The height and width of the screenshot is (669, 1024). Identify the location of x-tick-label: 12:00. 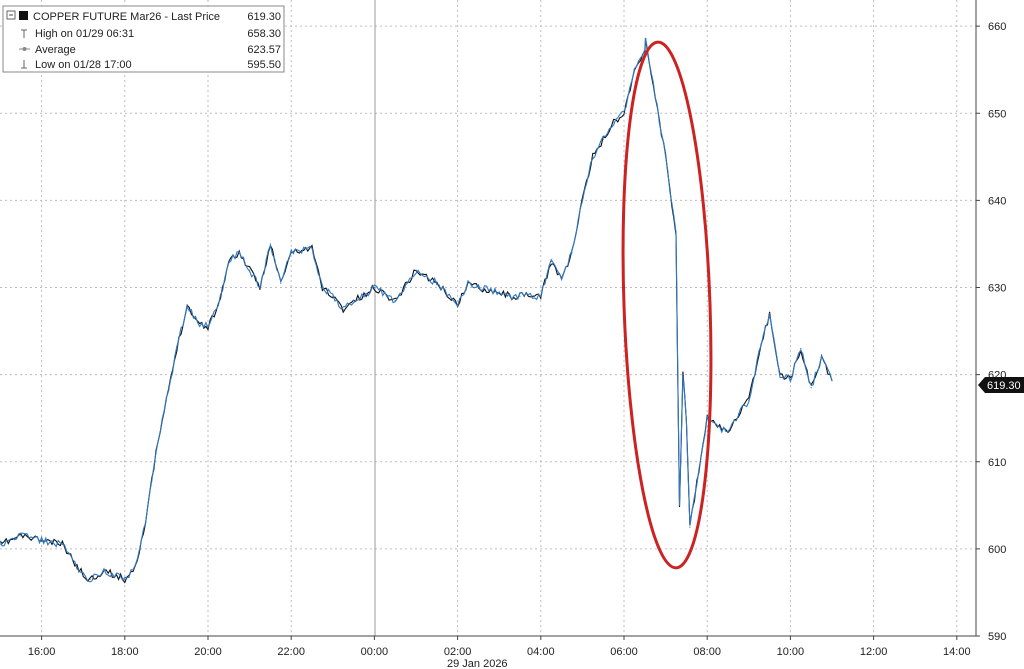
(874, 652).